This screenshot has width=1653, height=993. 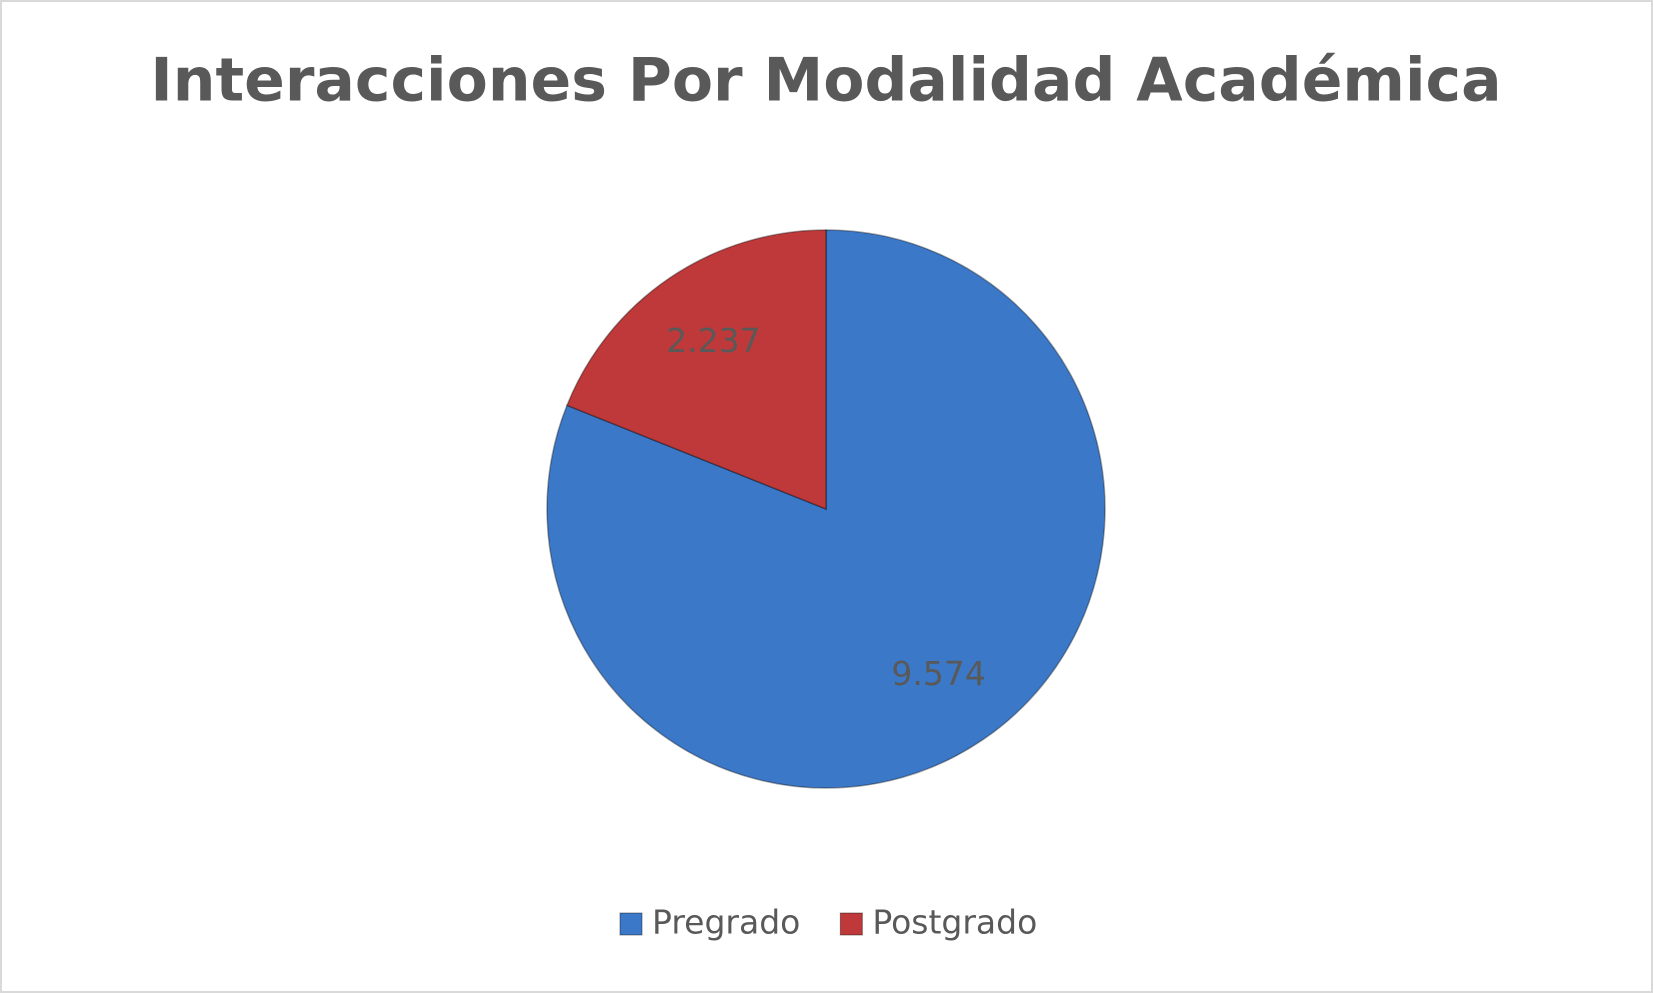 I want to click on pie-slice, so click(x=696, y=370).